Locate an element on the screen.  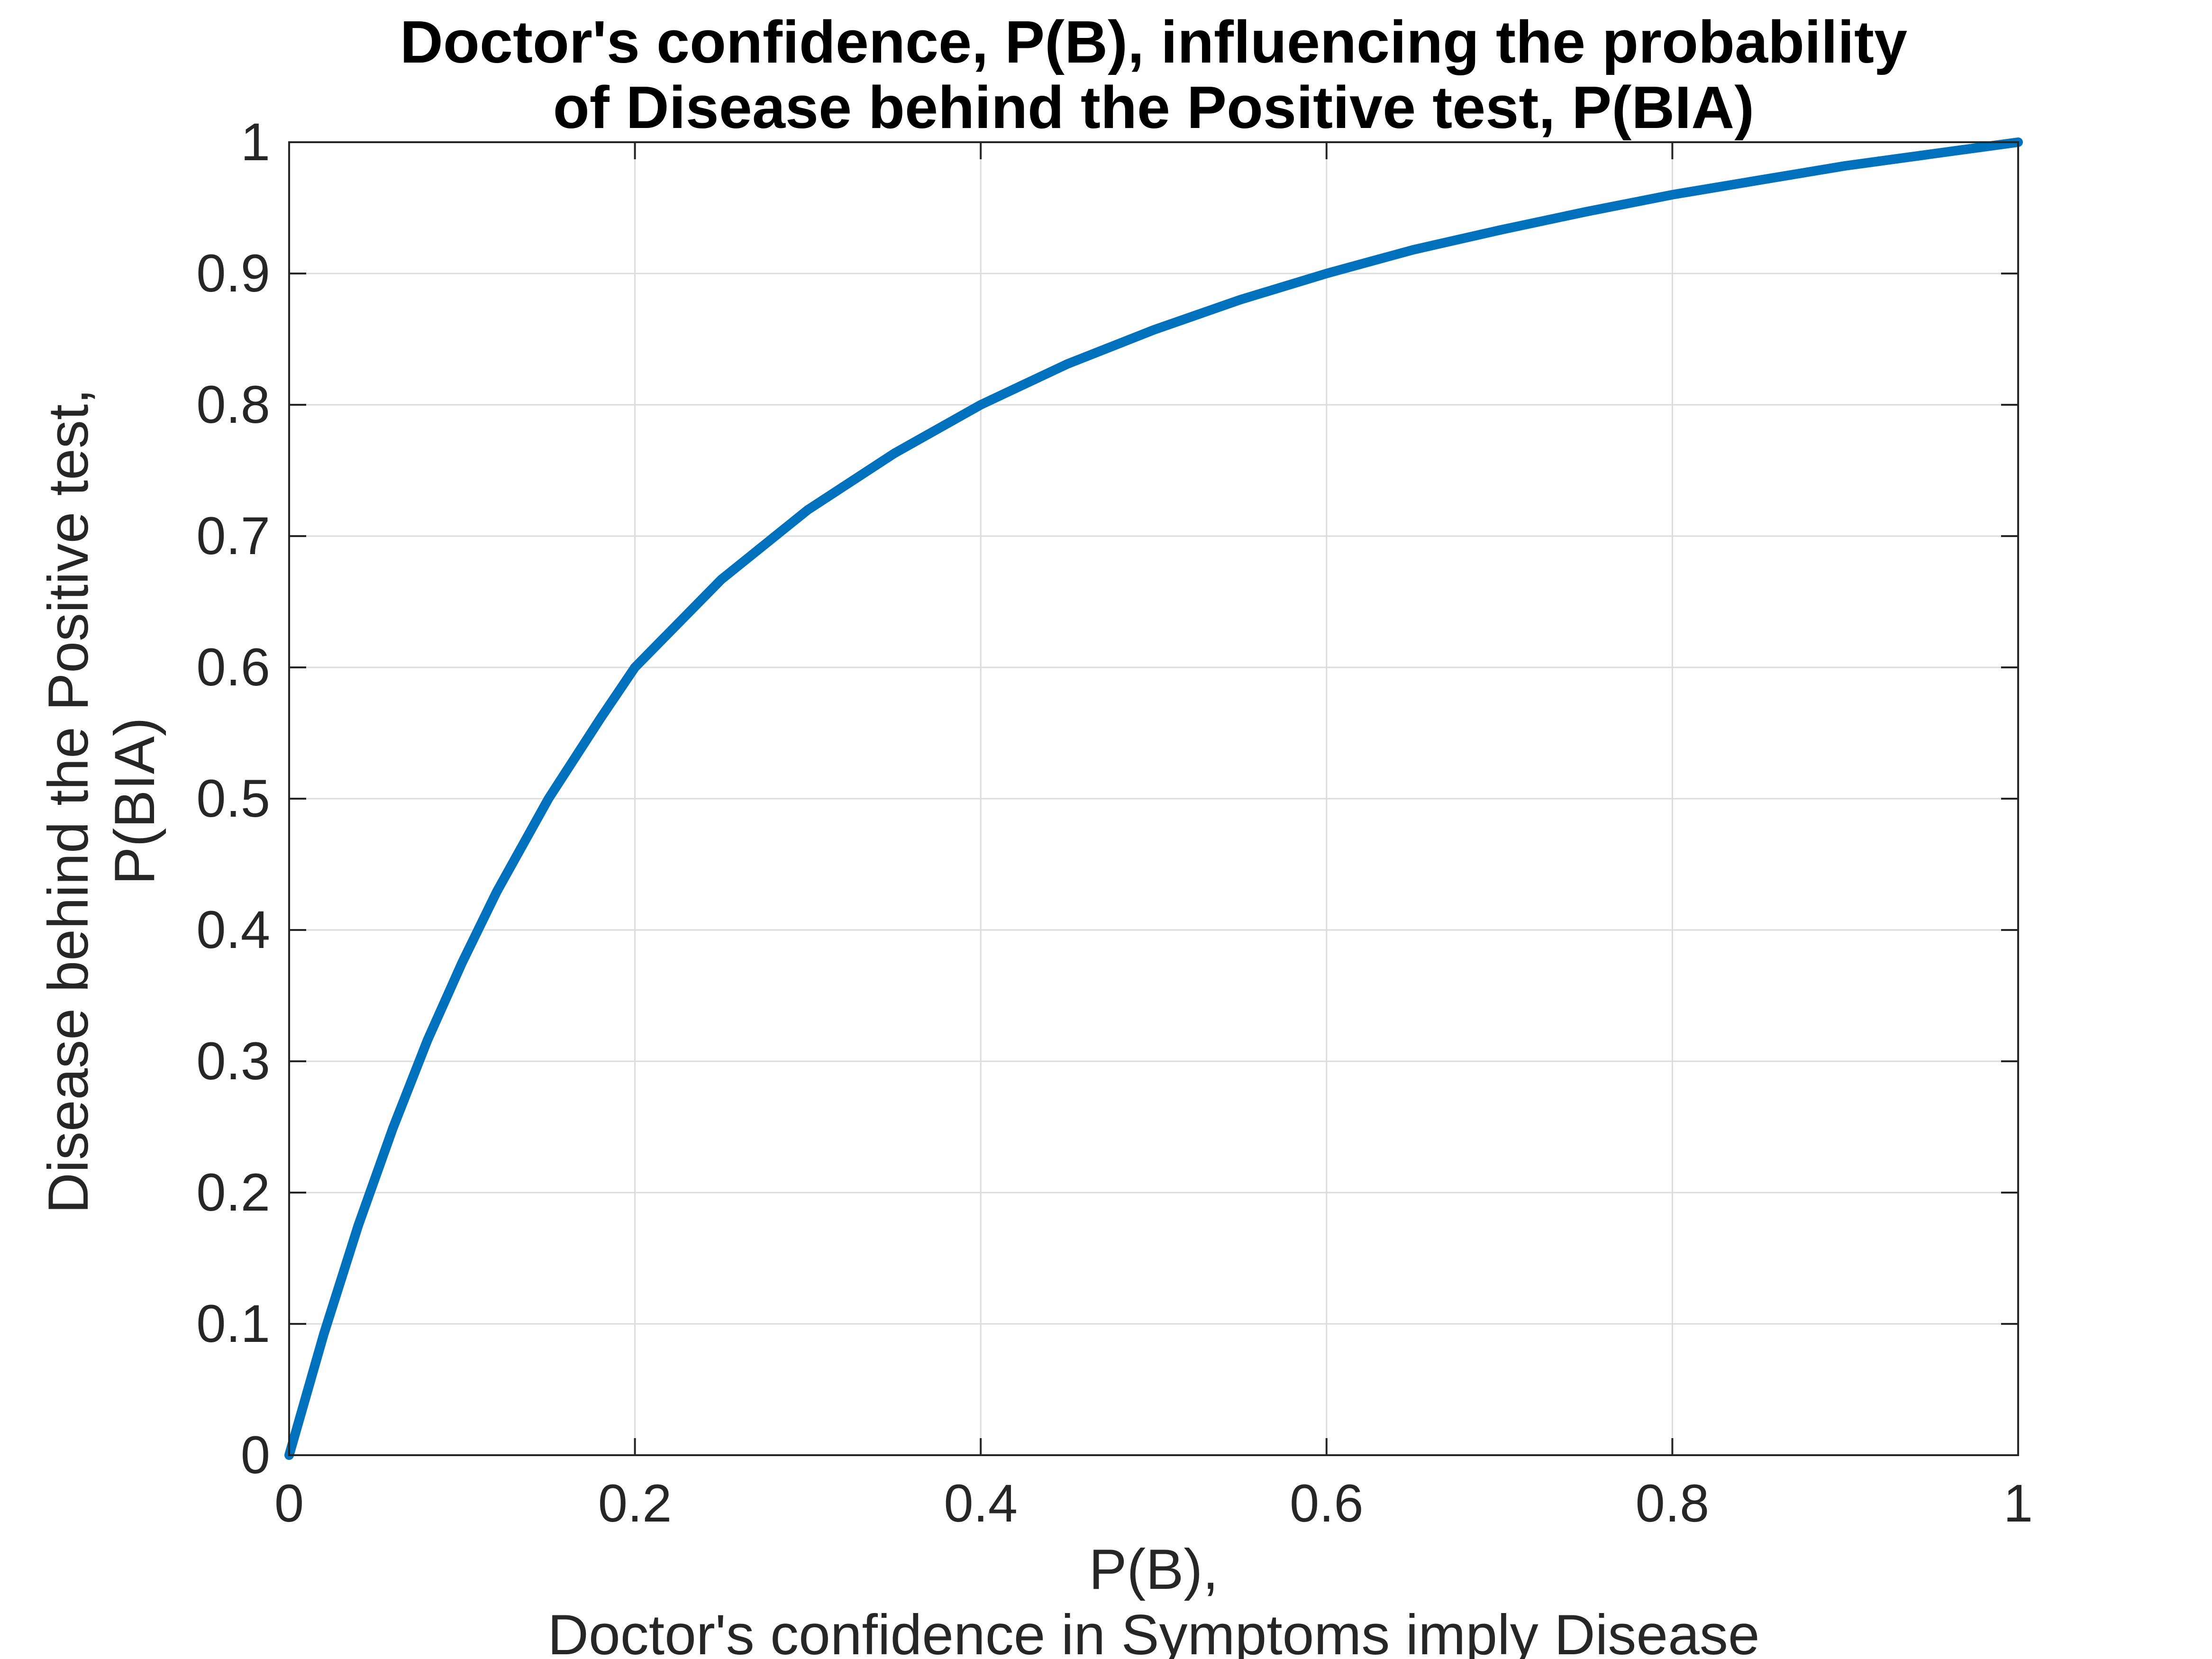
y-tick-label: 0.3 is located at coordinates (233, 1061).